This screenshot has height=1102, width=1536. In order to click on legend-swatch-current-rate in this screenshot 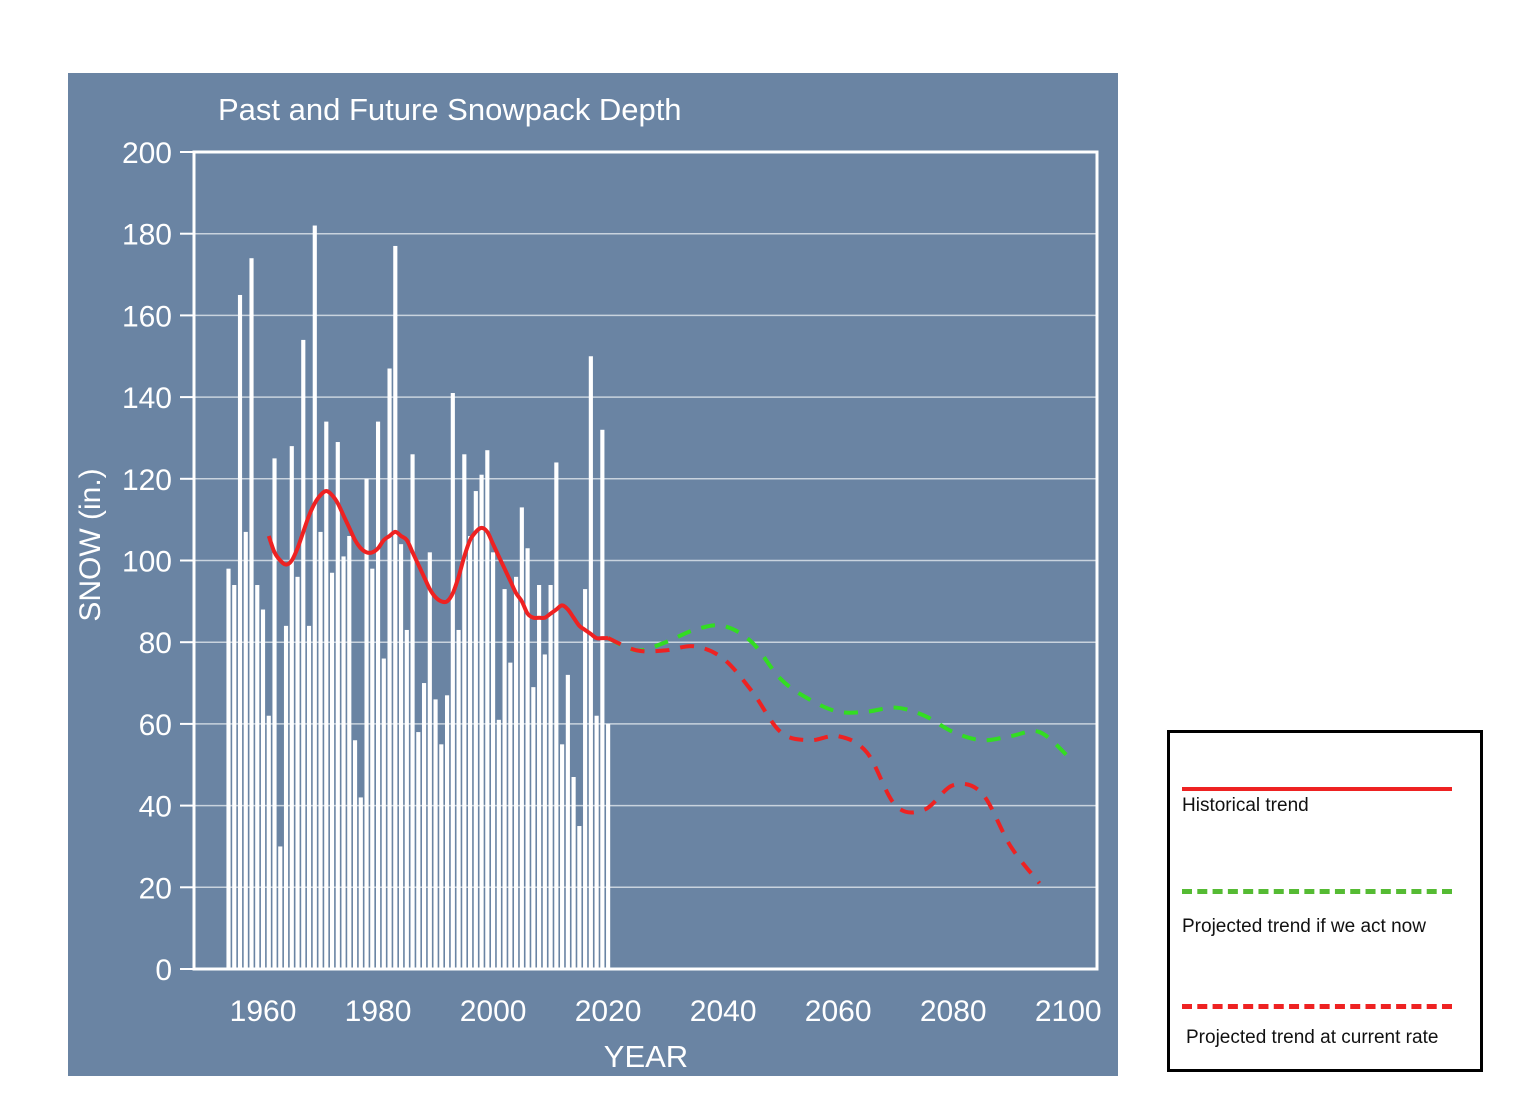, I will do `click(1317, 1006)`.